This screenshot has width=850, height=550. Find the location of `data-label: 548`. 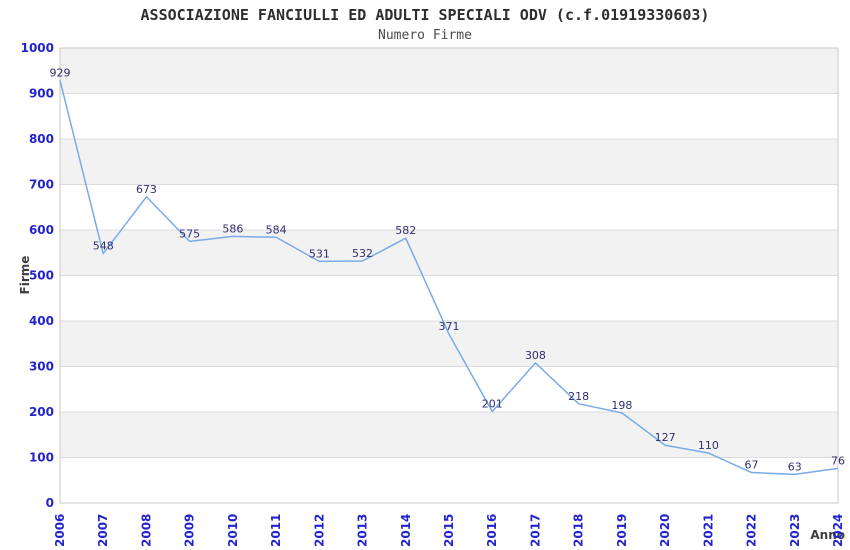

data-label: 548 is located at coordinates (103, 246).